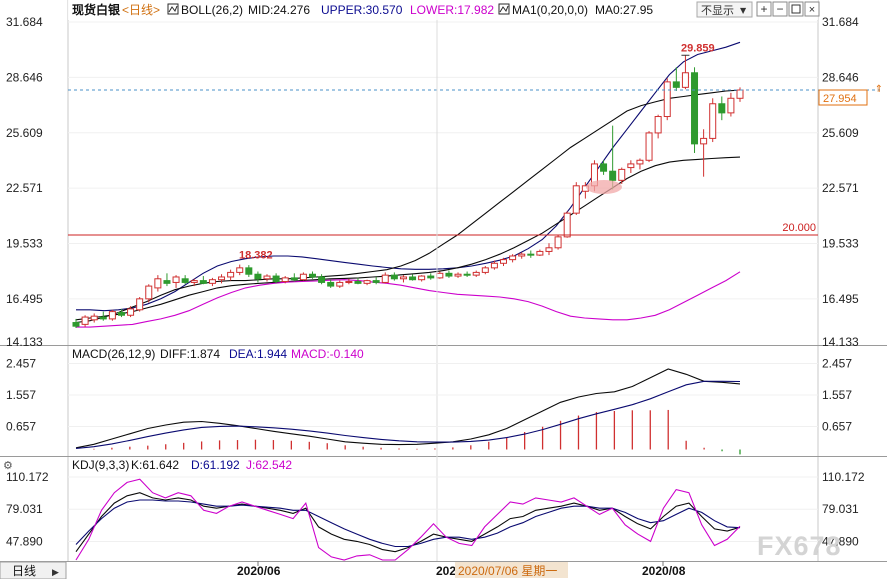  I want to click on close-icon: ×, so click(812, 10).